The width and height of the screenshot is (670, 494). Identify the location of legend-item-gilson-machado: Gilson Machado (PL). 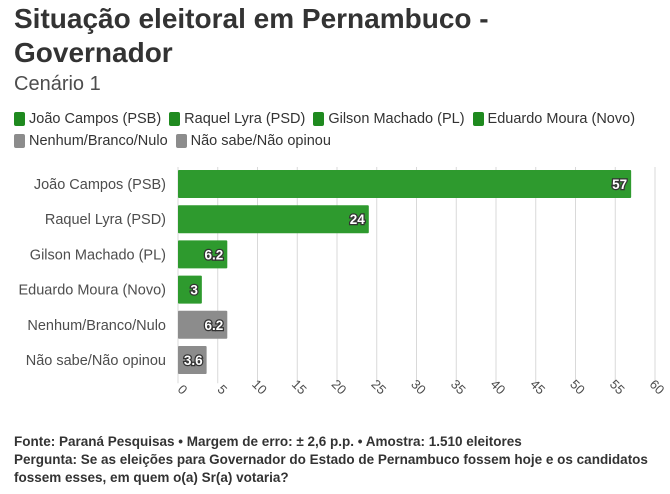
(389, 119).